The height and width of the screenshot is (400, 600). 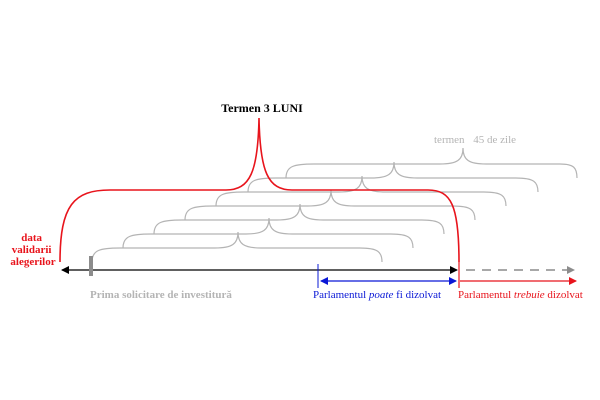 I want to click on election-validation-line-1: data, so click(x=31, y=238).